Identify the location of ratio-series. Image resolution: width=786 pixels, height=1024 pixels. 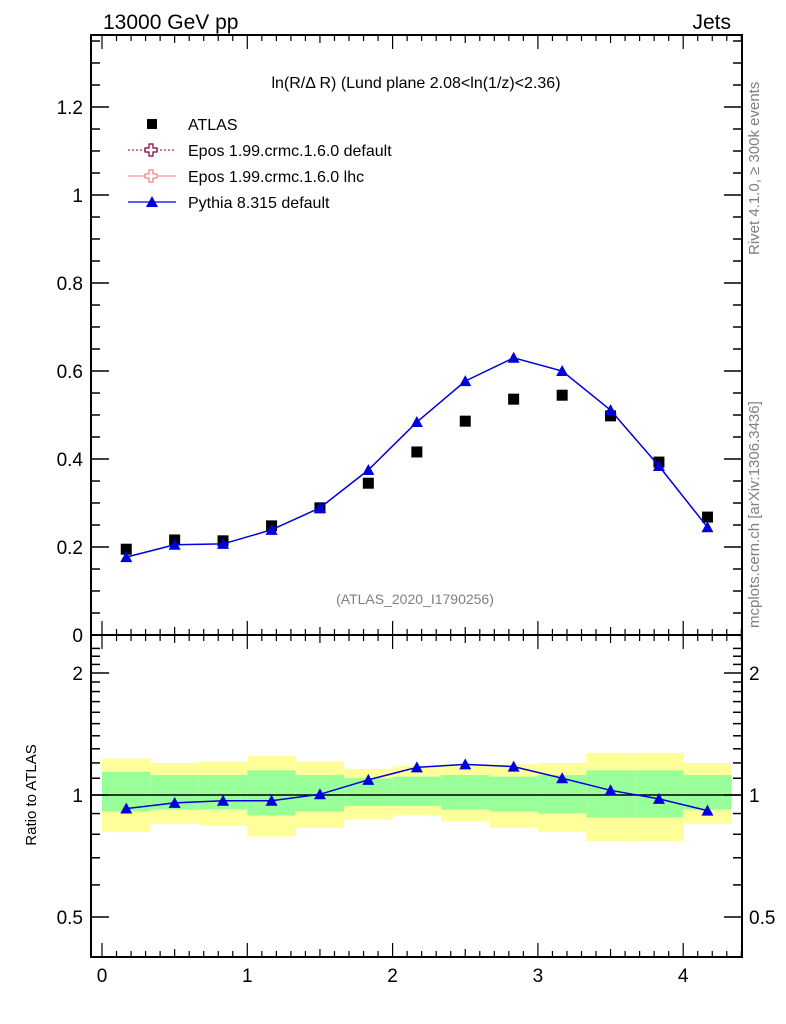
(417, 787).